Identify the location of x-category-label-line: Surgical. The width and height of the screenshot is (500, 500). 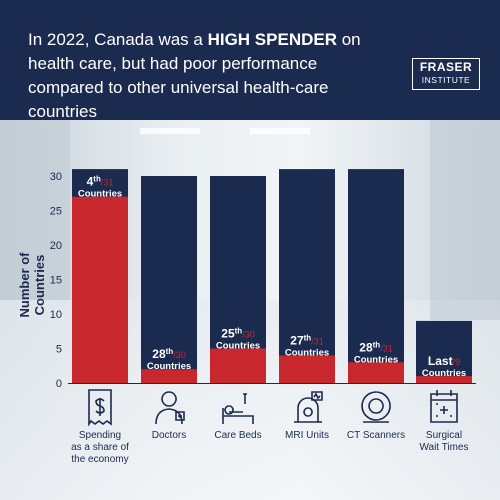
(444, 435).